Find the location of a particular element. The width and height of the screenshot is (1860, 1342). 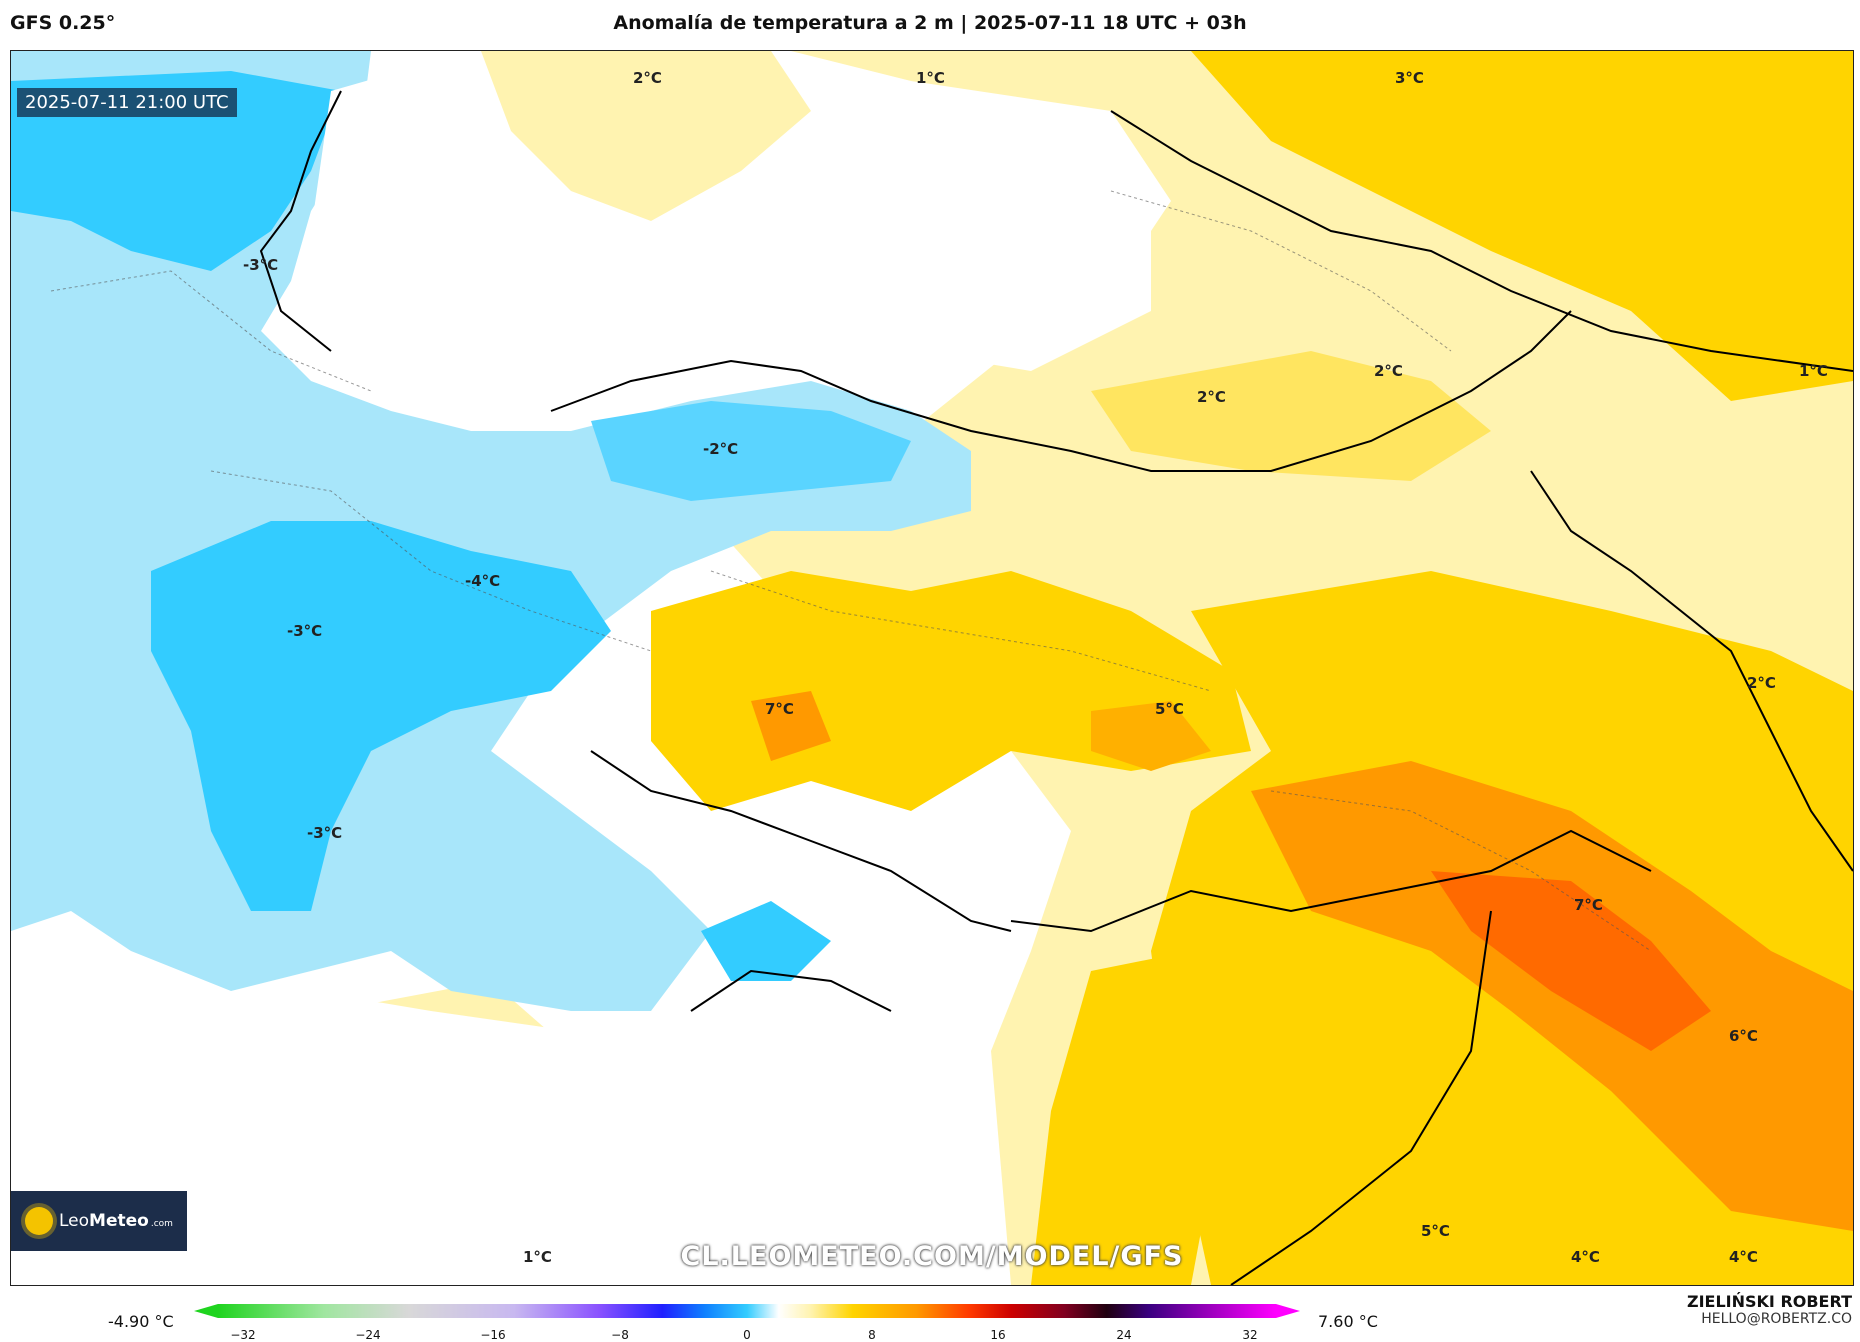

contour-label: -4°C is located at coordinates (483, 581).